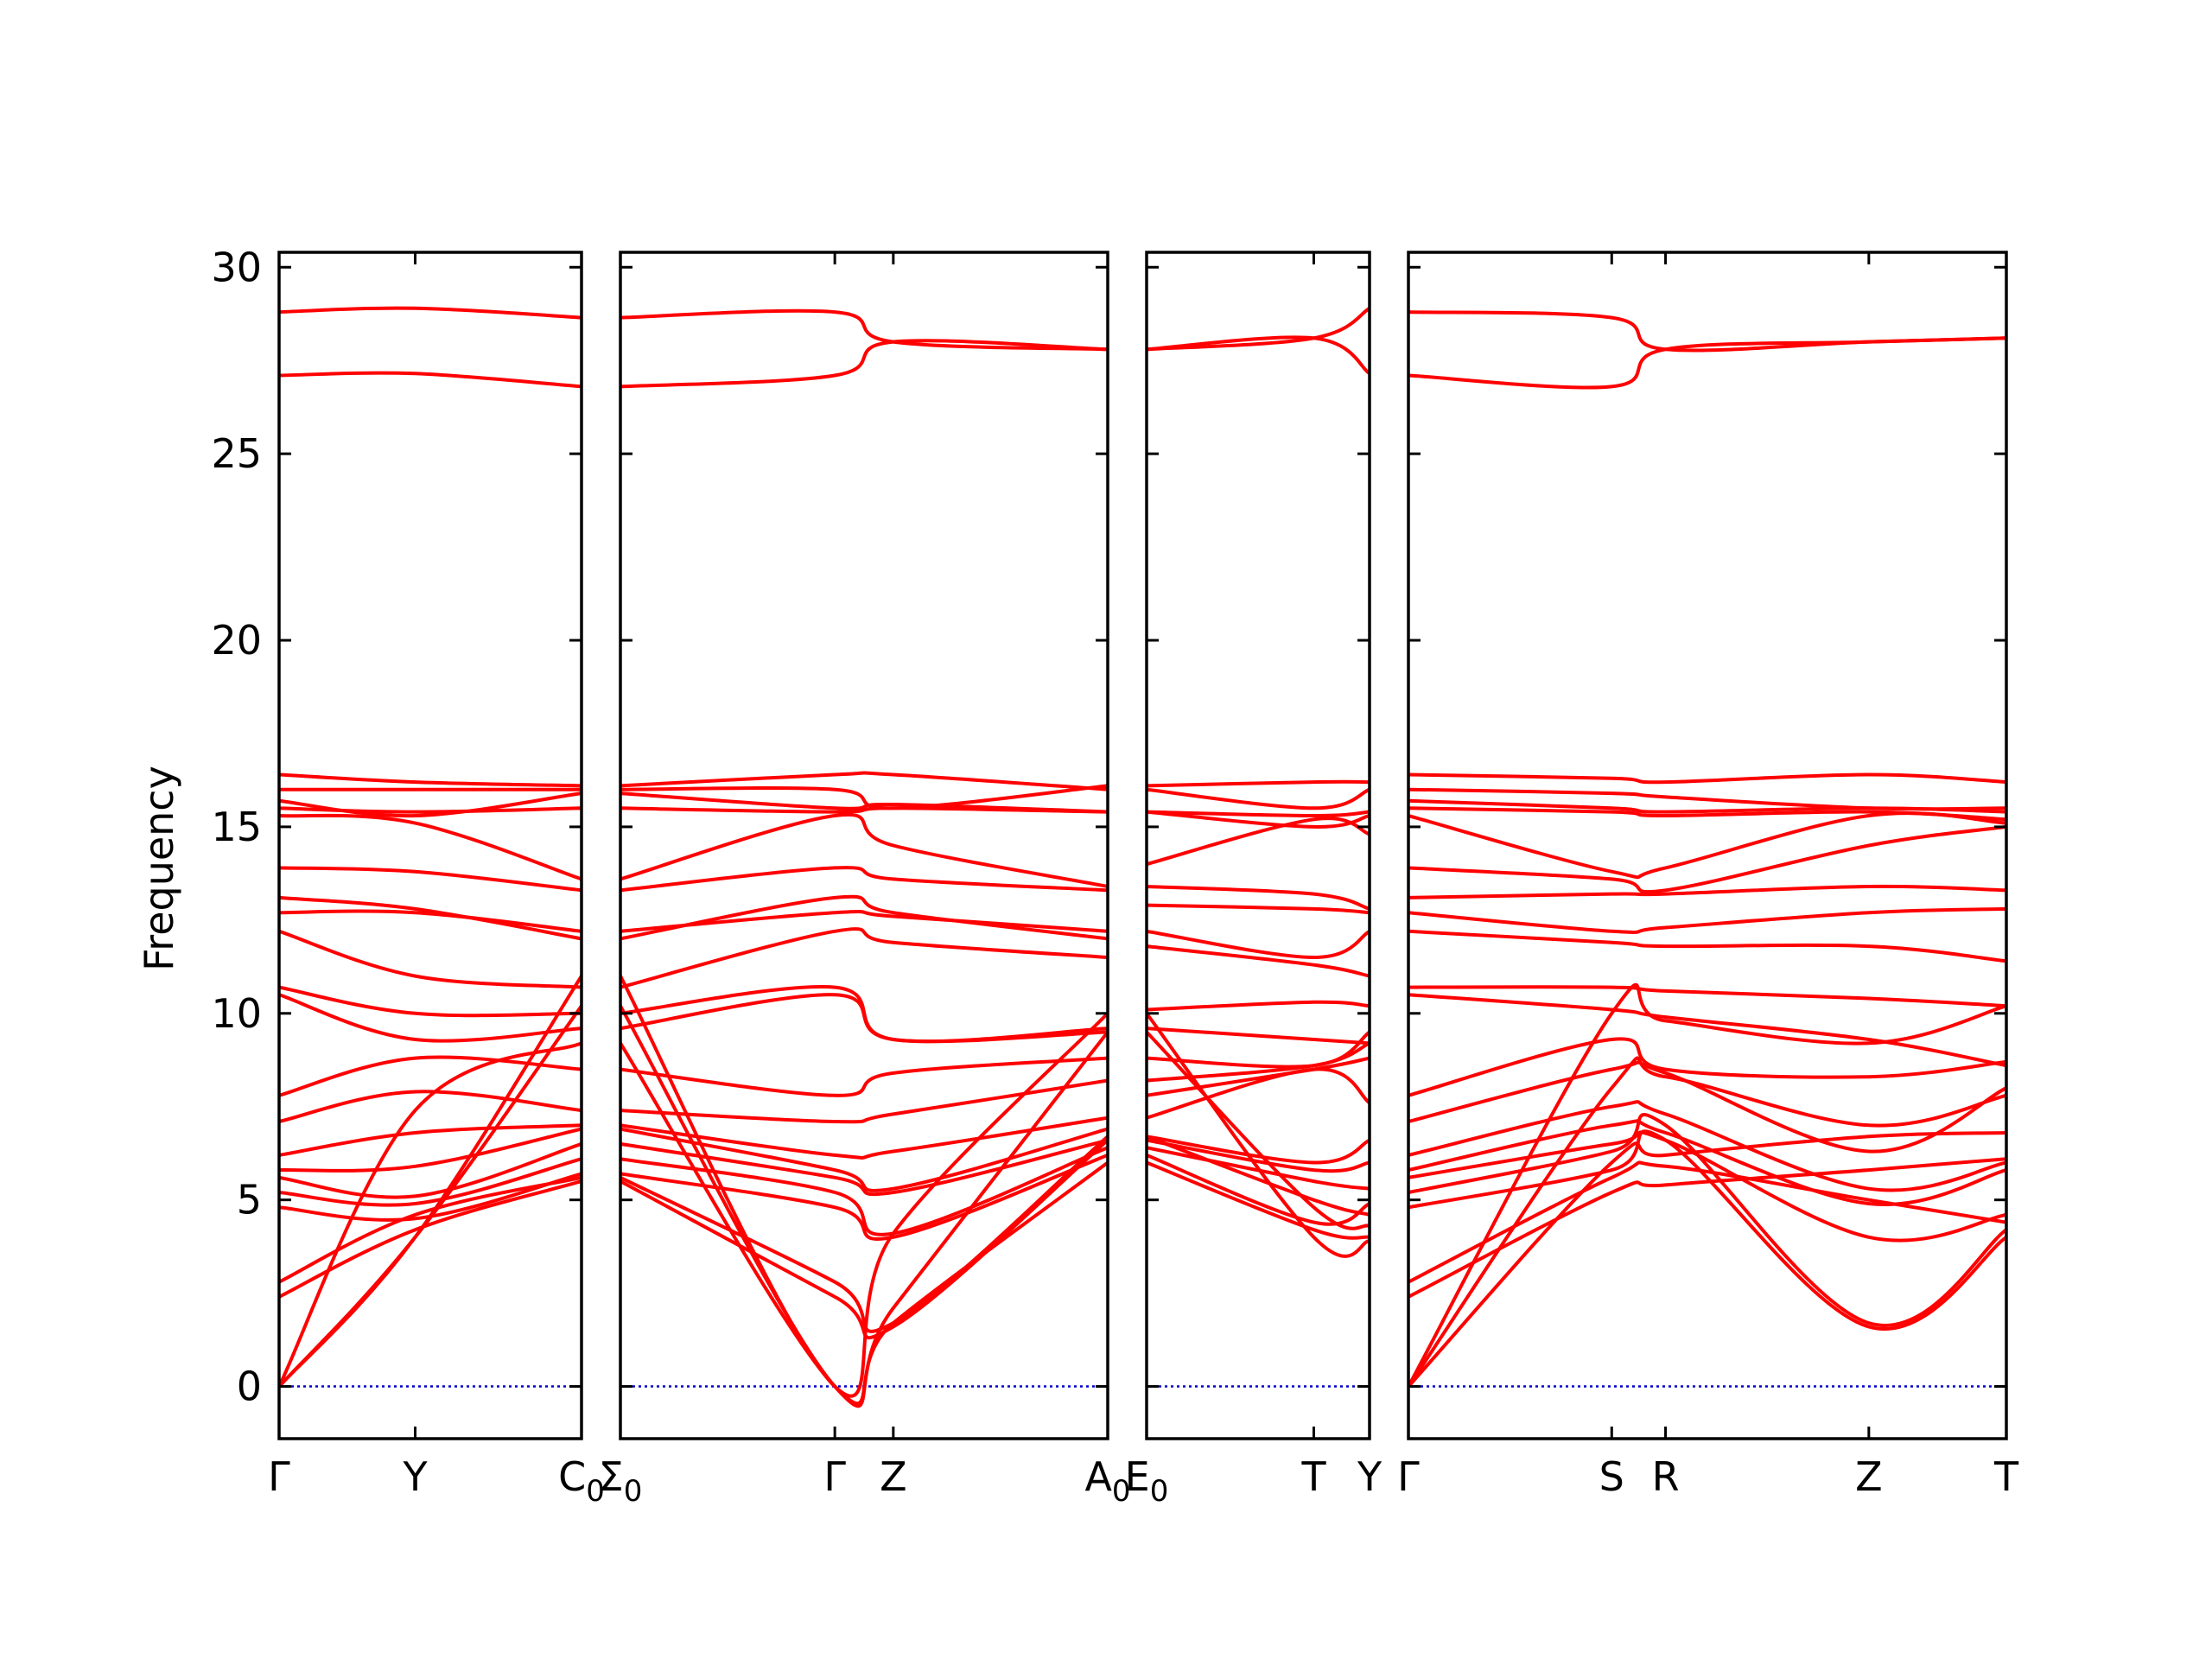 Image resolution: width=2212 pixels, height=1659 pixels. What do you see at coordinates (236, 267) in the screenshot?
I see `y-tick-label: 30` at bounding box center [236, 267].